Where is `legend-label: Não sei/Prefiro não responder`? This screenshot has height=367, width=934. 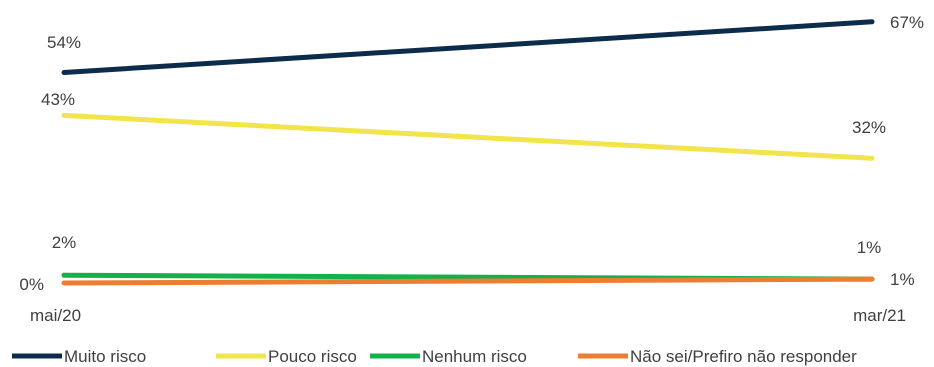
legend-label: Não sei/Prefiro não responder is located at coordinates (743, 356).